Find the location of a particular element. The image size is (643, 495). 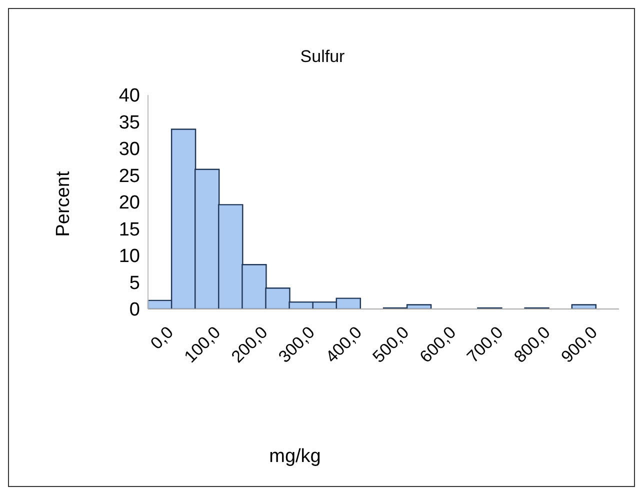

y-tick-label: 10 is located at coordinates (129, 257).